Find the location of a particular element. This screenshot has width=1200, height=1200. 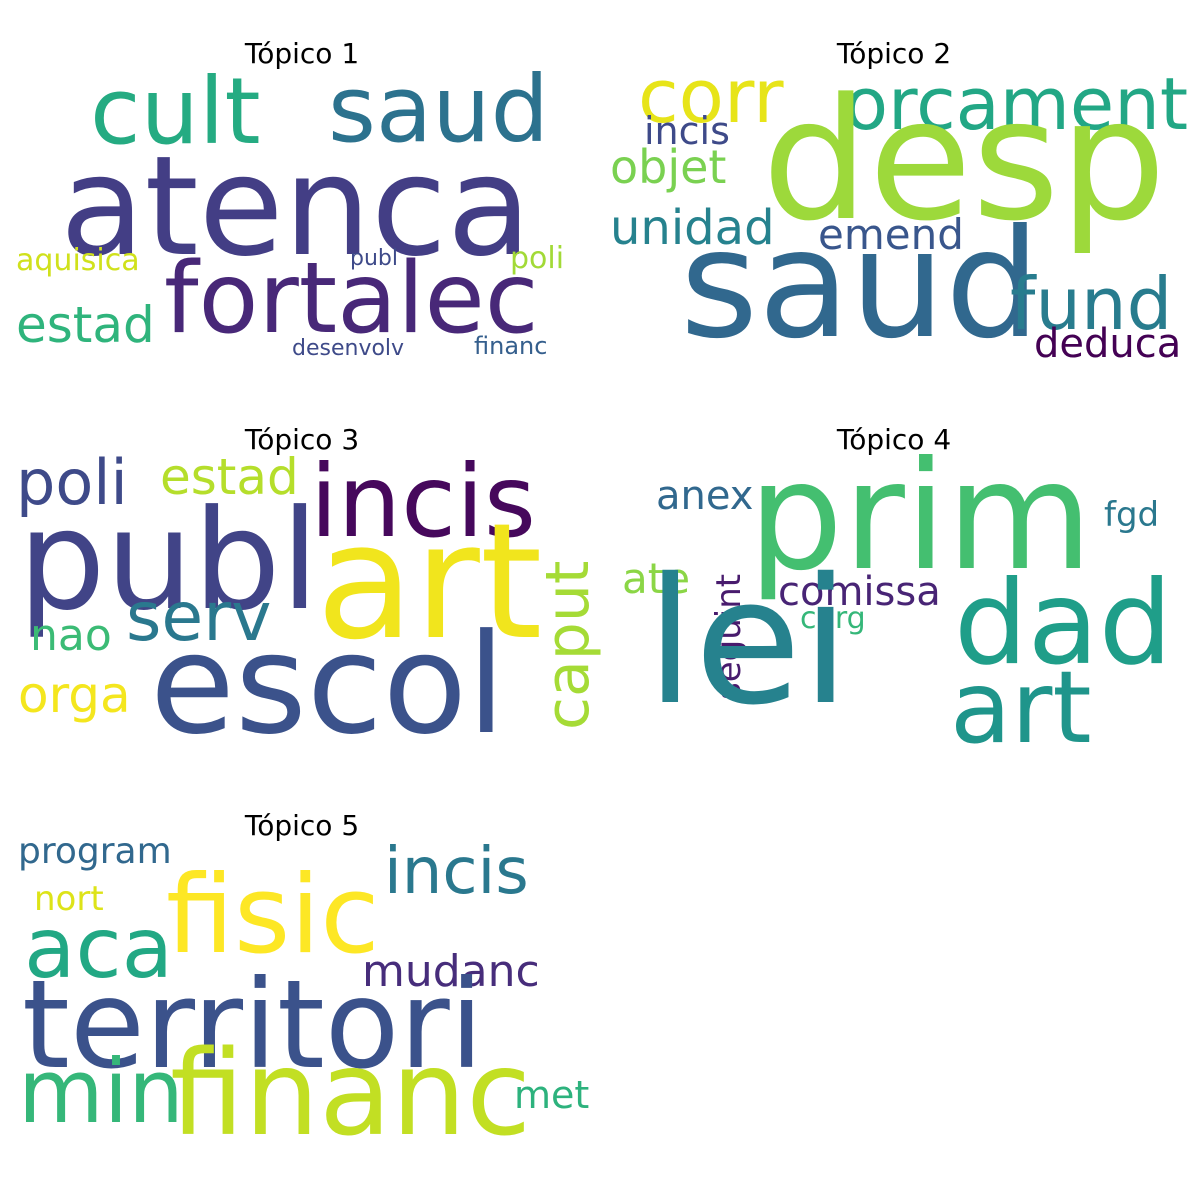

word-orga: orga is located at coordinates (74, 695).